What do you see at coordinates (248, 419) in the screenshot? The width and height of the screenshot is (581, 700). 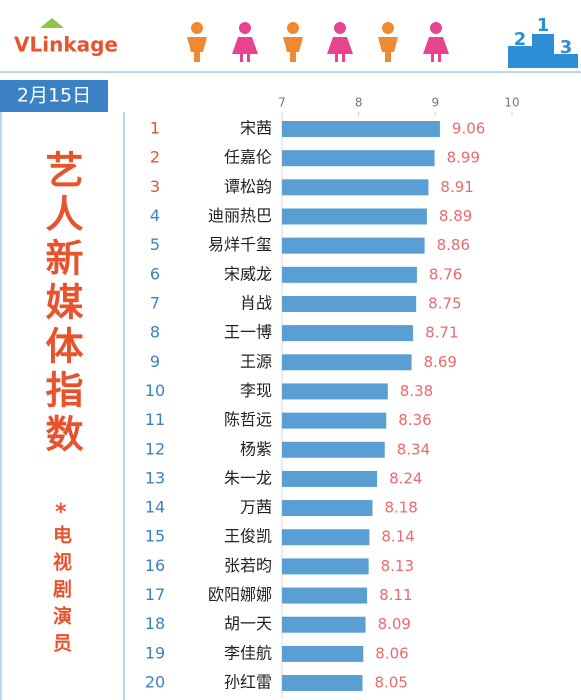 I see `y-tick-label: 陈哲远` at bounding box center [248, 419].